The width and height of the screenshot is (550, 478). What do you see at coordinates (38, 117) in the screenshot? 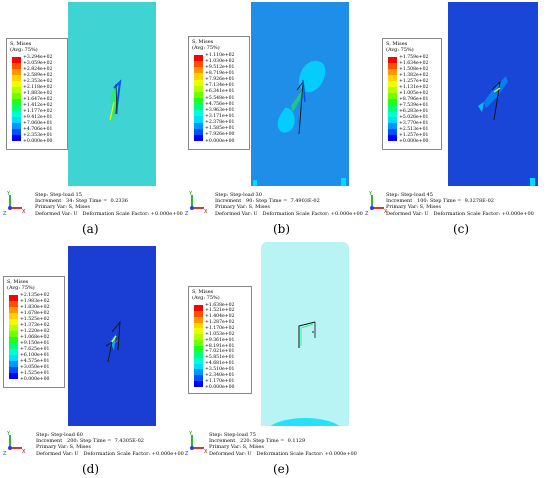
I see `legend-value: +9.412e+01` at bounding box center [38, 117].